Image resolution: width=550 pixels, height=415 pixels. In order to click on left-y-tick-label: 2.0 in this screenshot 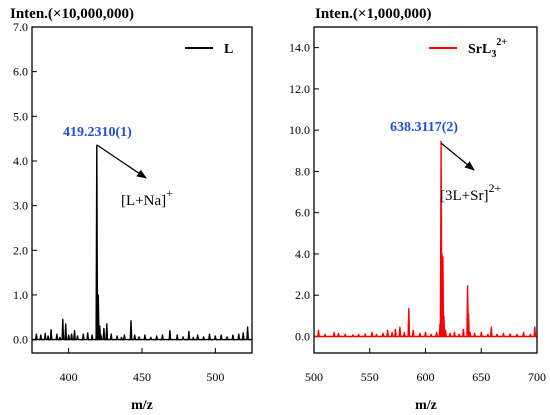, I will do `click(20, 250)`.